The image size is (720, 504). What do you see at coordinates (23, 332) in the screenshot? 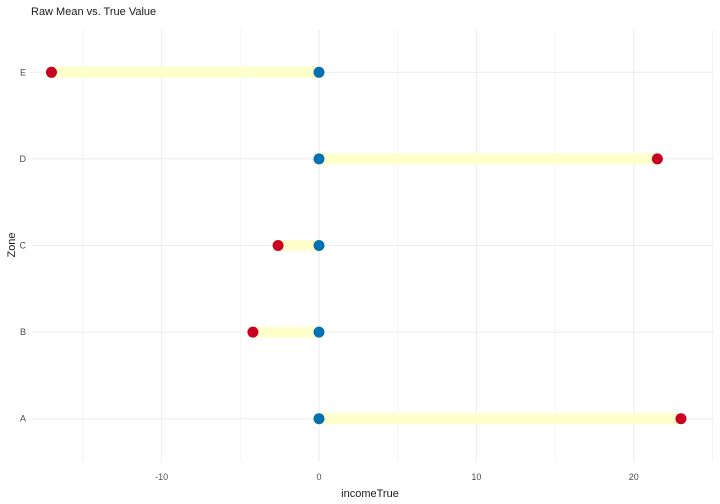
I see `y-tick-label: B` at bounding box center [23, 332].